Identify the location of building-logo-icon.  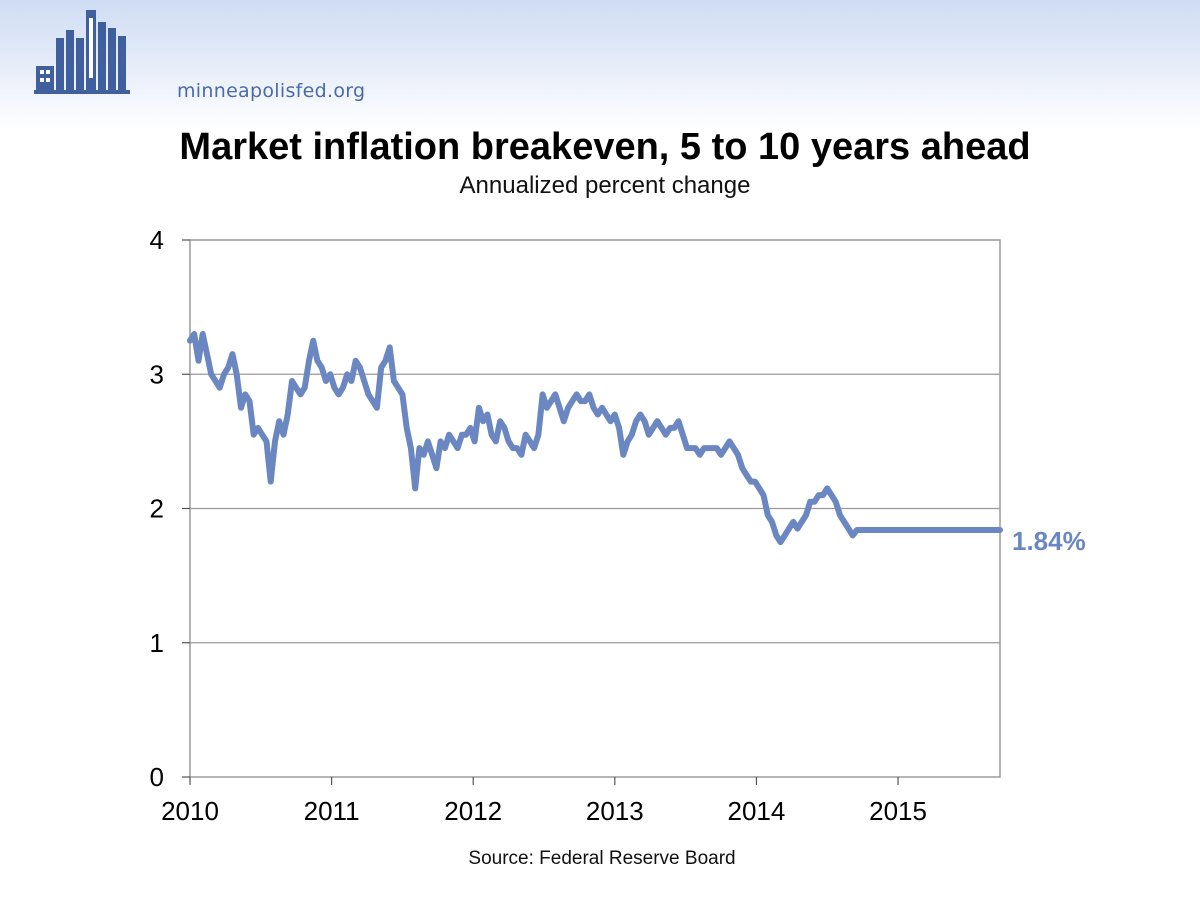
(82, 52).